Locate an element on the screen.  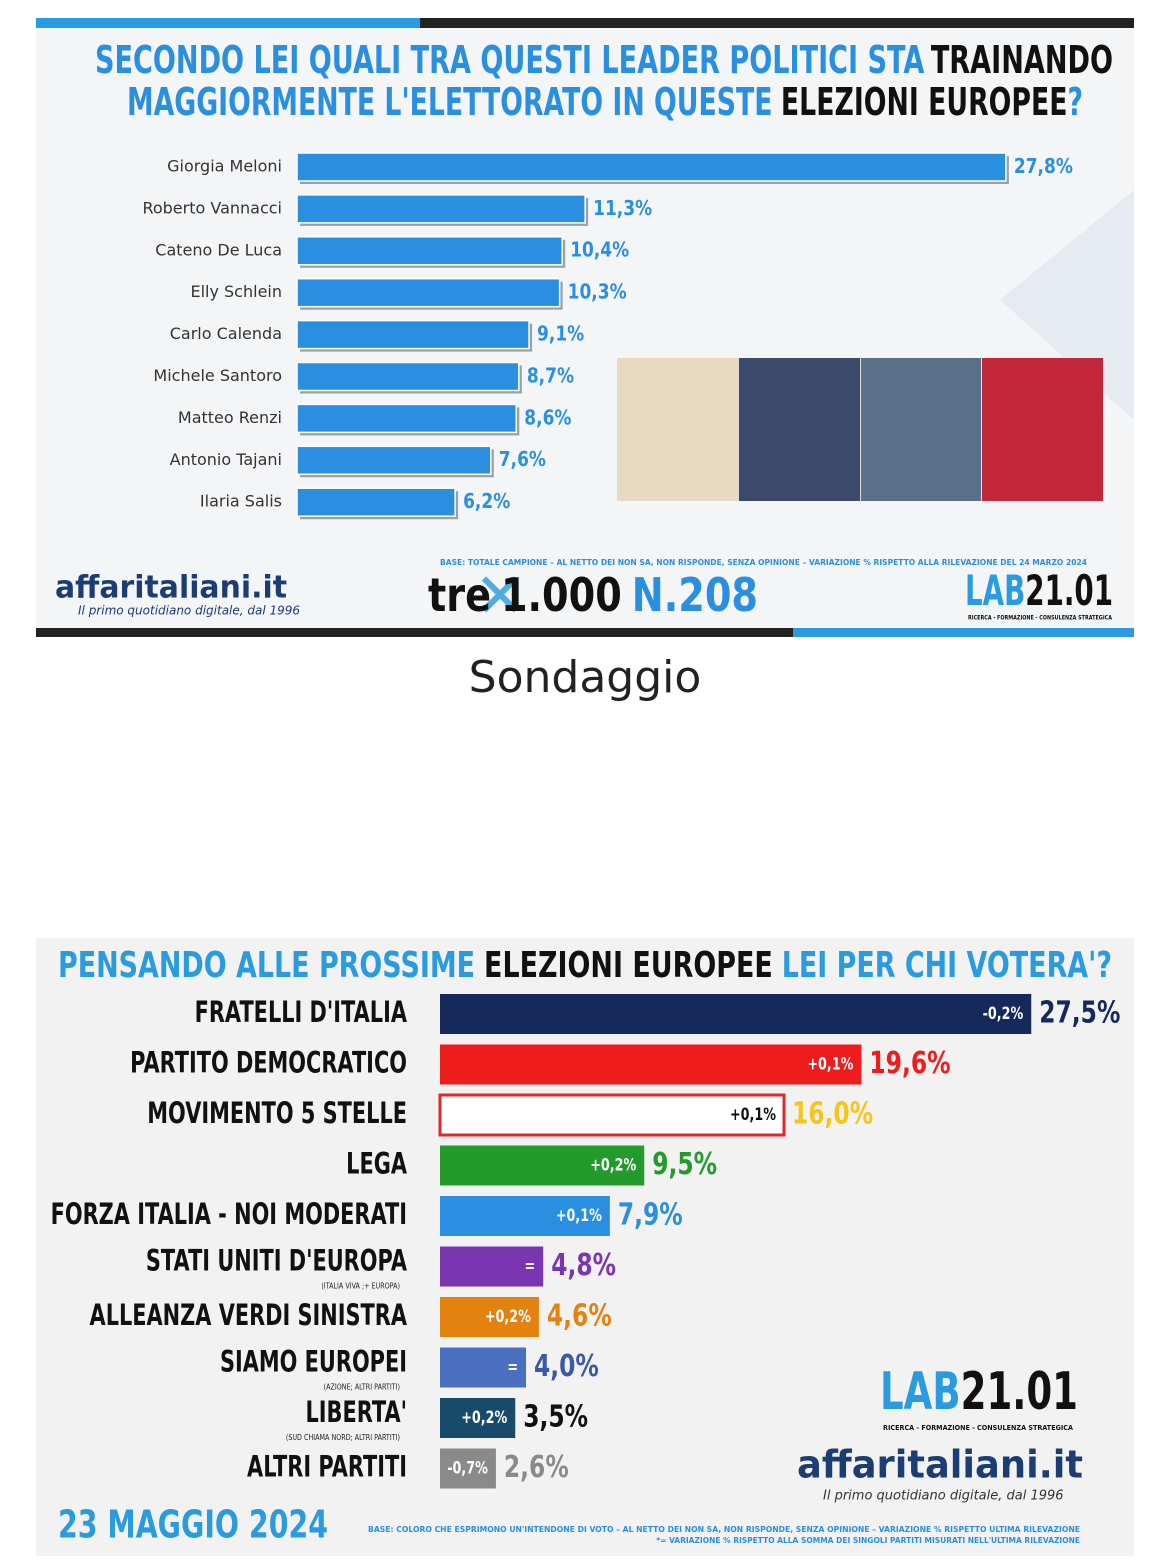
value-label: 27,8% is located at coordinates (1043, 167).